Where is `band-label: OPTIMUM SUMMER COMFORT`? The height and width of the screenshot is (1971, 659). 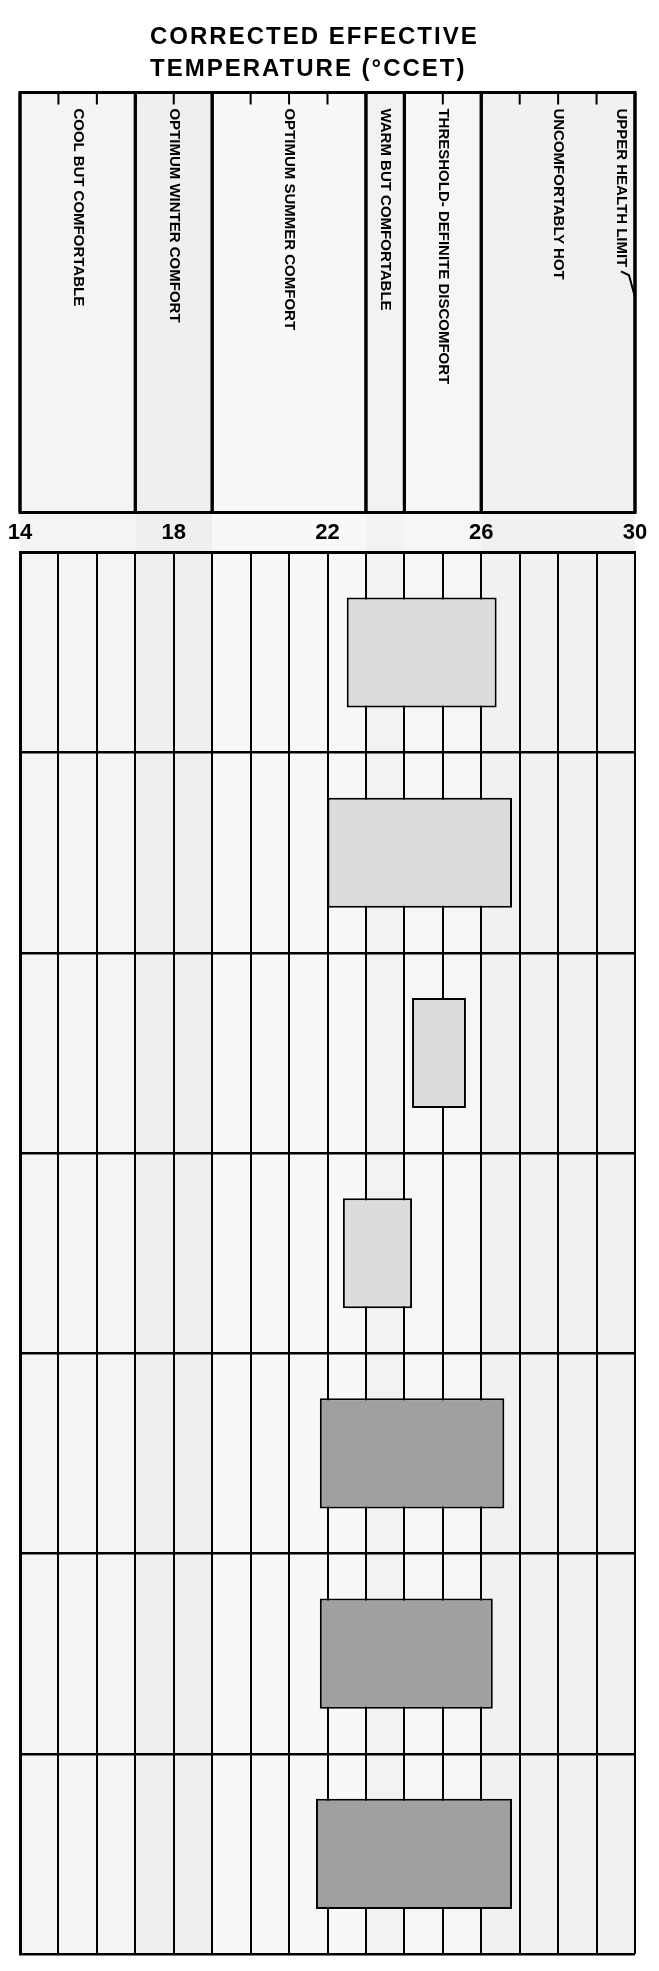 band-label: OPTIMUM SUMMER COMFORT is located at coordinates (290, 219).